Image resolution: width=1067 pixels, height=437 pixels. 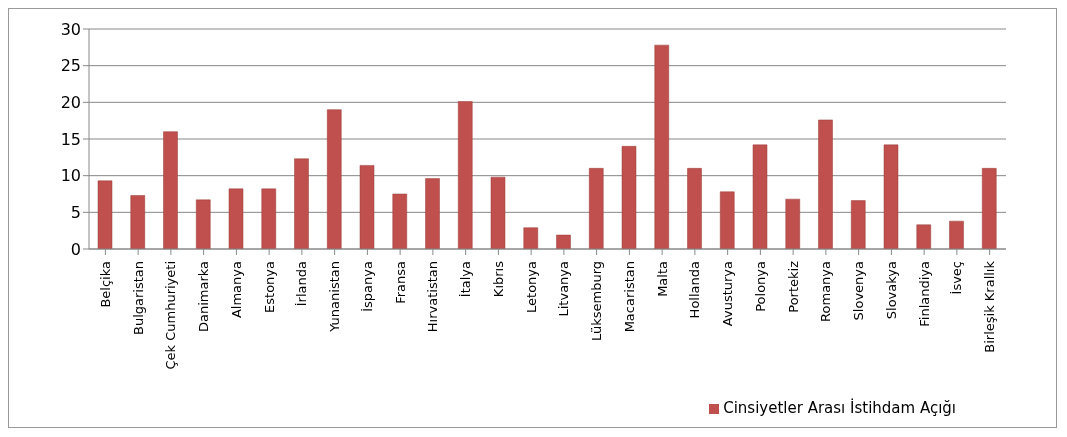 What do you see at coordinates (826, 291) in the screenshot?
I see `x-tick-label: Romanya` at bounding box center [826, 291].